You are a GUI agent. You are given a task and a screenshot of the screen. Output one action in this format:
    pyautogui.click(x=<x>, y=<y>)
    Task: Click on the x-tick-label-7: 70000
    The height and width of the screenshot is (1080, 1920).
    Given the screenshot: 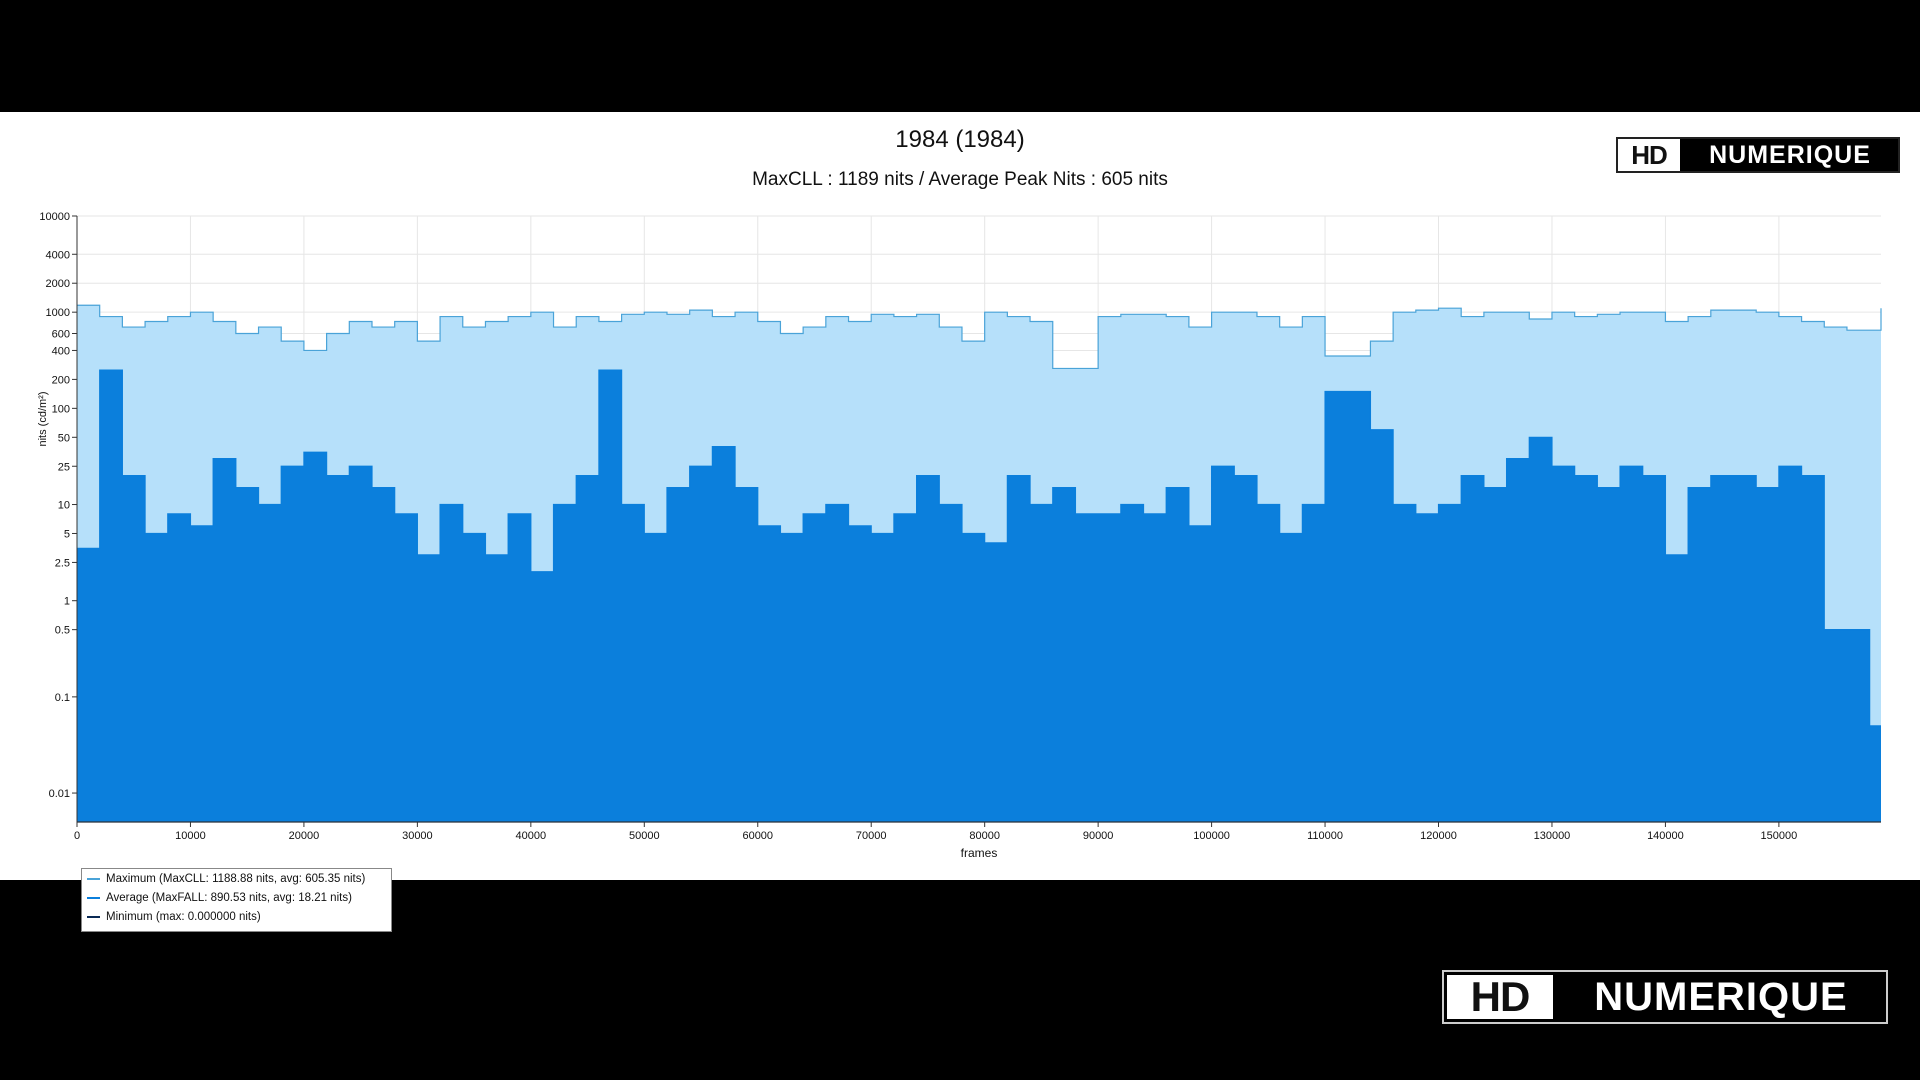 What is the action you would take?
    pyautogui.click(x=871, y=836)
    